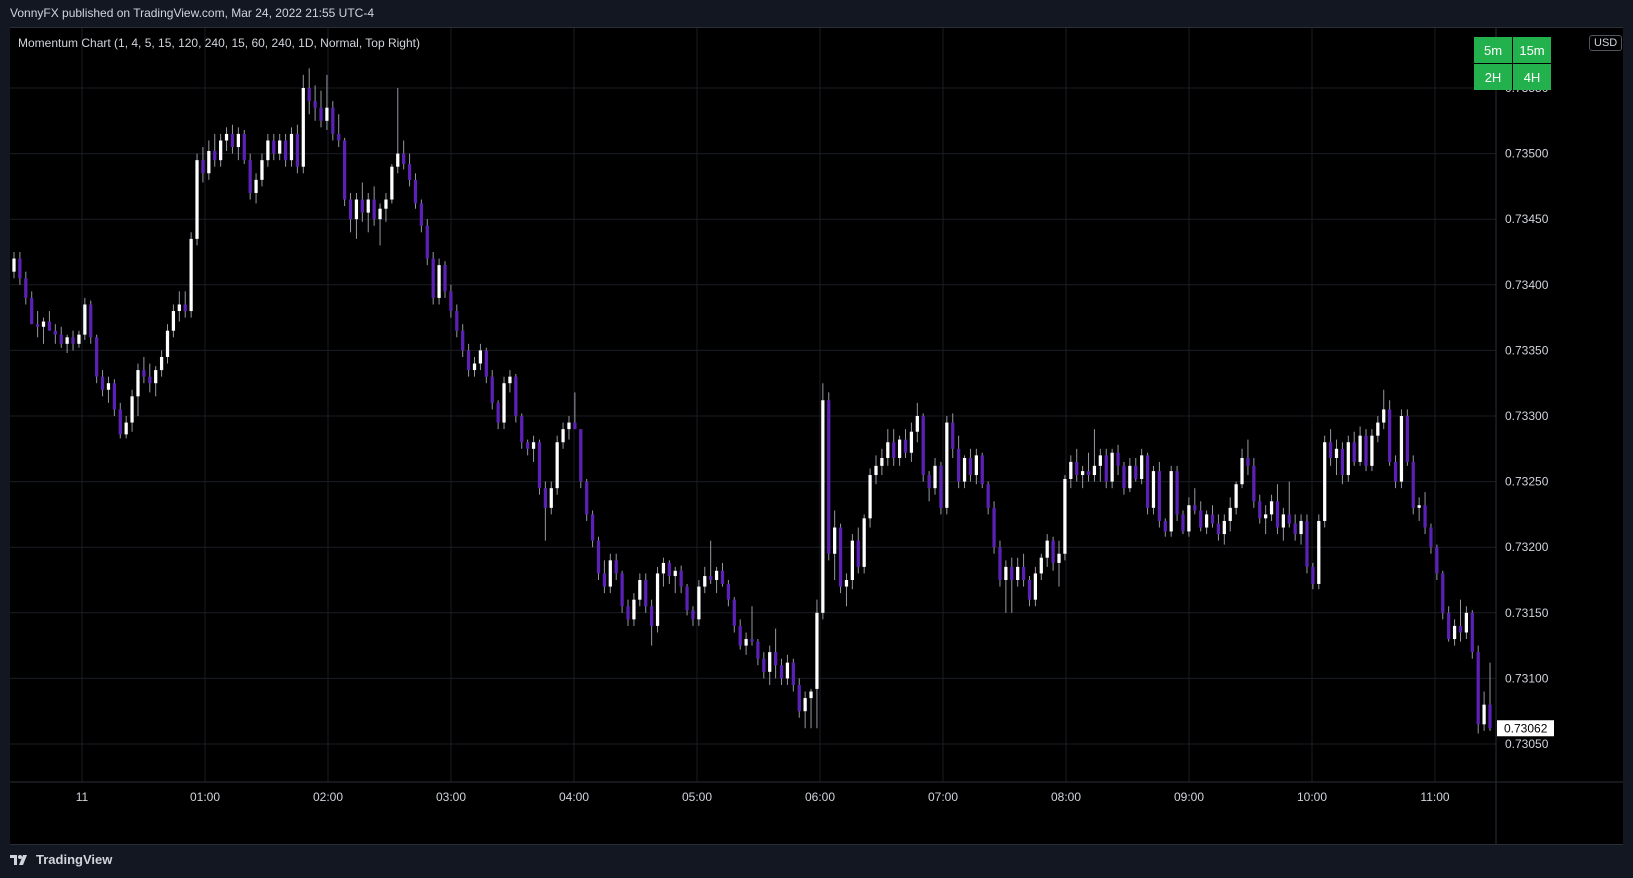  What do you see at coordinates (1527, 482) in the screenshot?
I see `price-tick-label: 0.73250` at bounding box center [1527, 482].